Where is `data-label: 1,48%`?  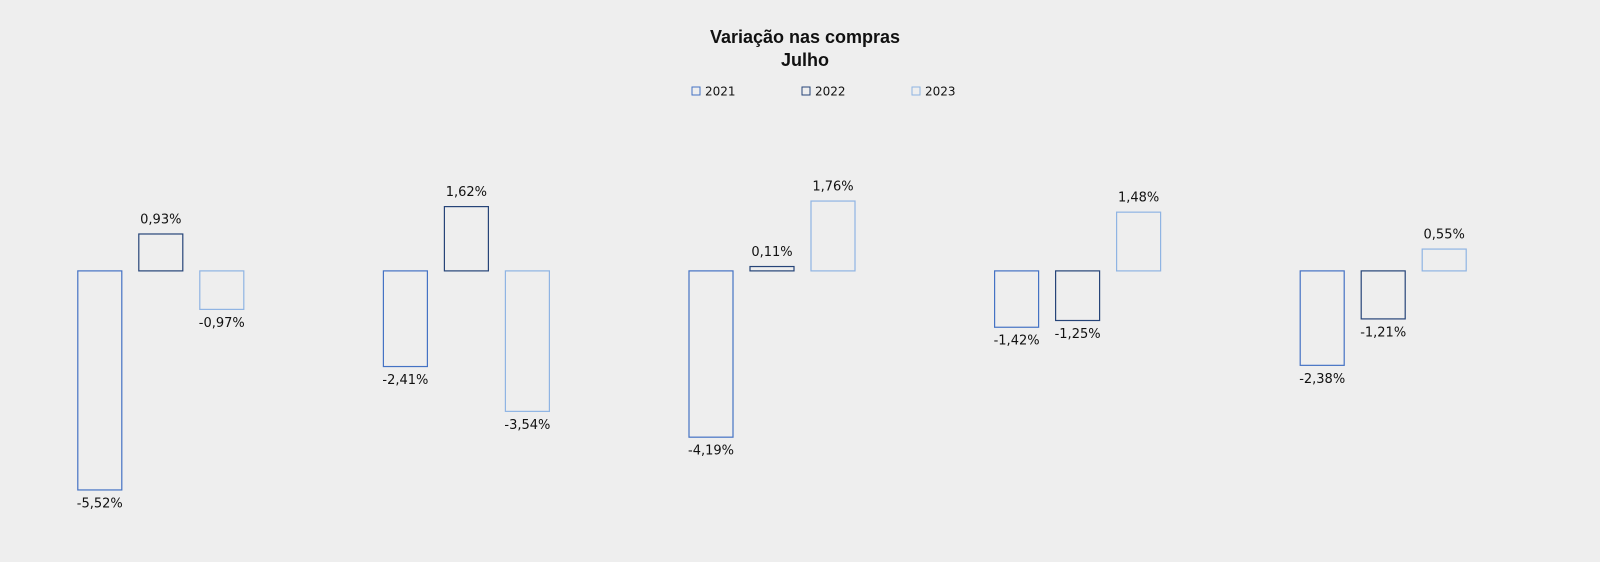 data-label: 1,48% is located at coordinates (1138, 198).